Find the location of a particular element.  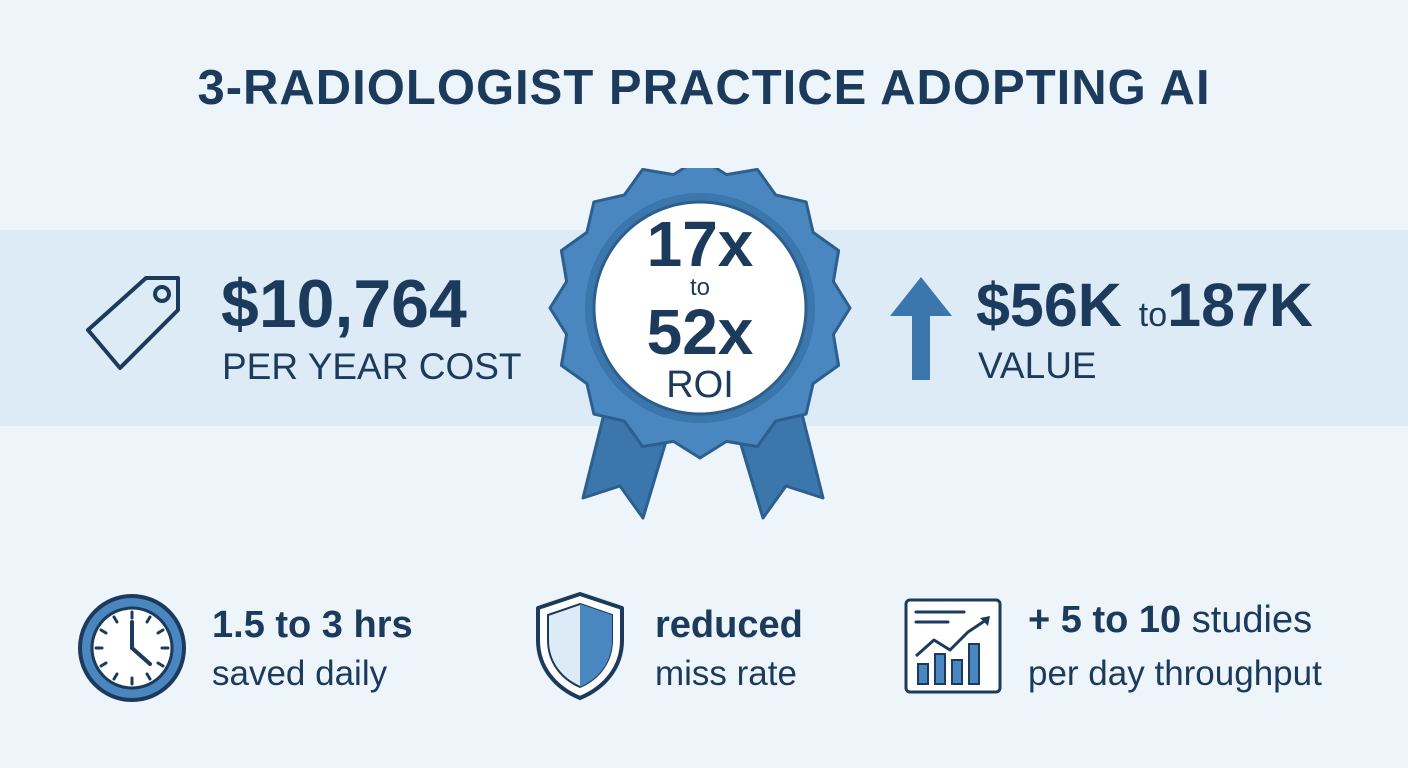

cost-amount: $10,764 is located at coordinates (344, 304).